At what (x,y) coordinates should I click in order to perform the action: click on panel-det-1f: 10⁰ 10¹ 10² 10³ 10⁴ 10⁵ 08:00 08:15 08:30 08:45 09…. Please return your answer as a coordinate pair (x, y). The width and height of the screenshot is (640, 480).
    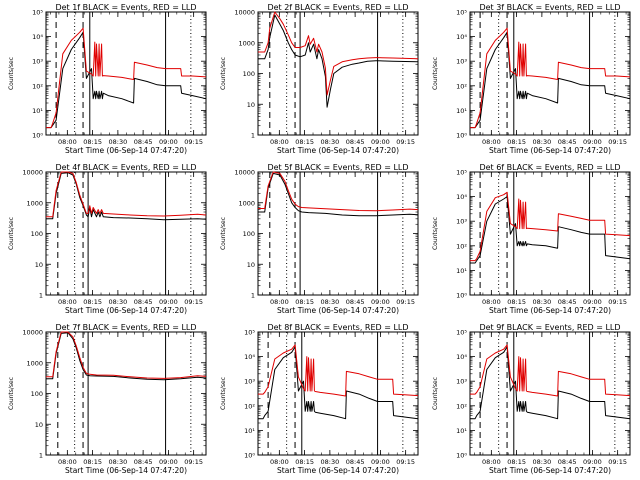
    Looking at the image, I should click on (107, 79).